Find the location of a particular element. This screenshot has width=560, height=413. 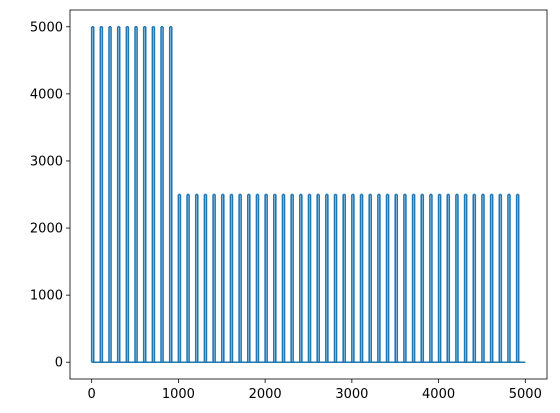

x-tick-label: 0 is located at coordinates (92, 394).